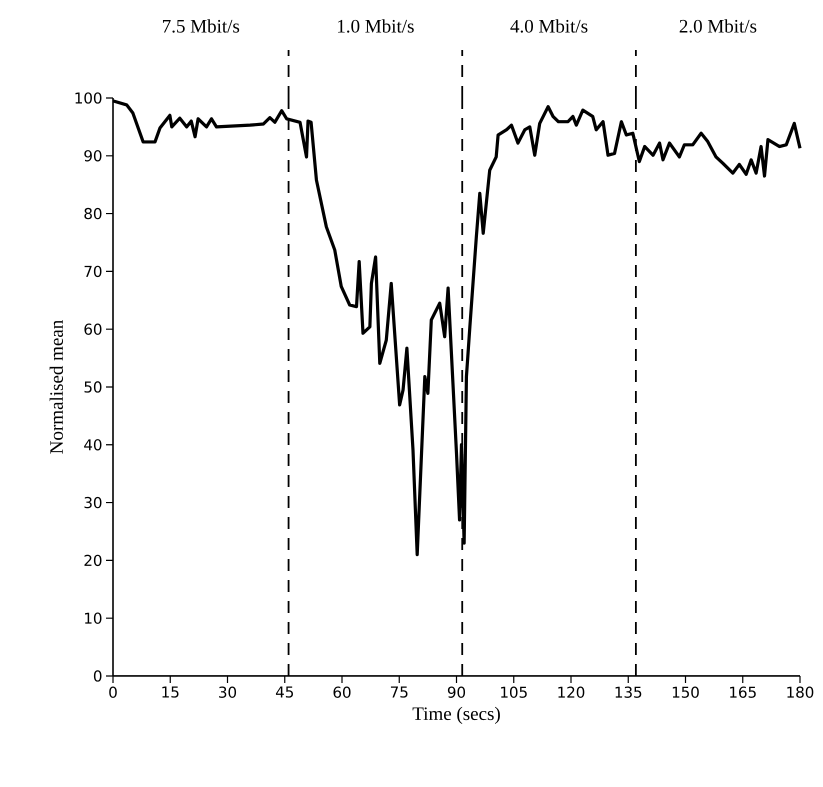  What do you see at coordinates (93, 272) in the screenshot?
I see `y-tick-label: 70` at bounding box center [93, 272].